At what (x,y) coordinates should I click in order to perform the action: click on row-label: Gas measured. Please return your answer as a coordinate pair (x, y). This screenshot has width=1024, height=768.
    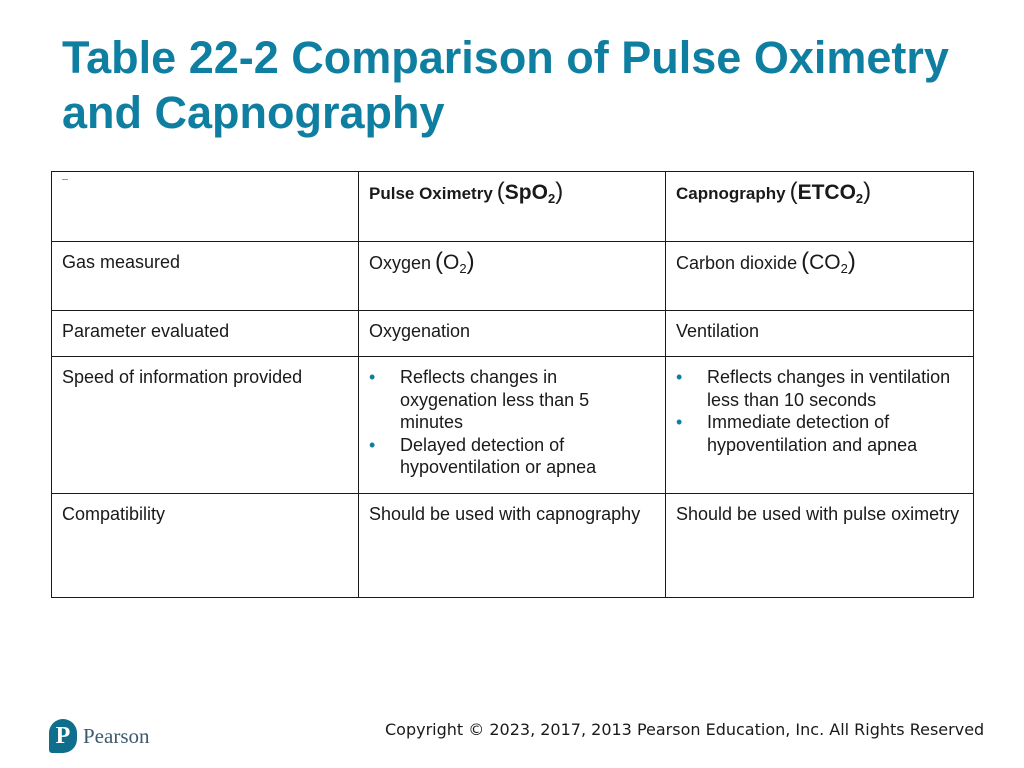
    Looking at the image, I should click on (205, 276).